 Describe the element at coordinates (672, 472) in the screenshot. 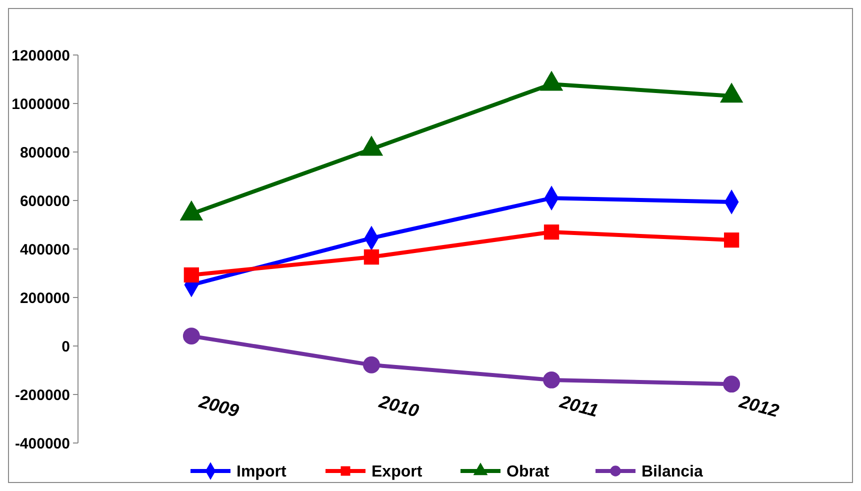

I see `legend-label: Bilancia` at that location.